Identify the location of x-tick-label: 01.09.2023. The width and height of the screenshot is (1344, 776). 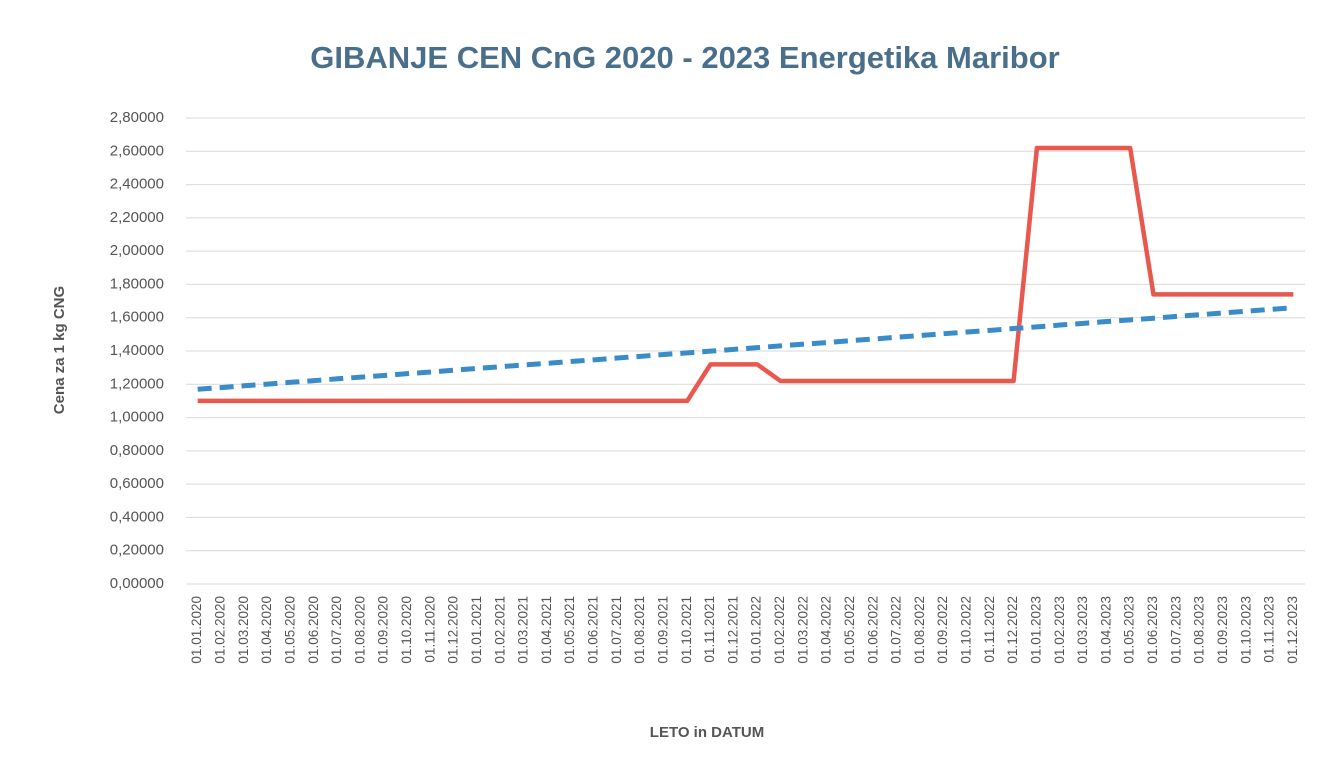
(1222, 630).